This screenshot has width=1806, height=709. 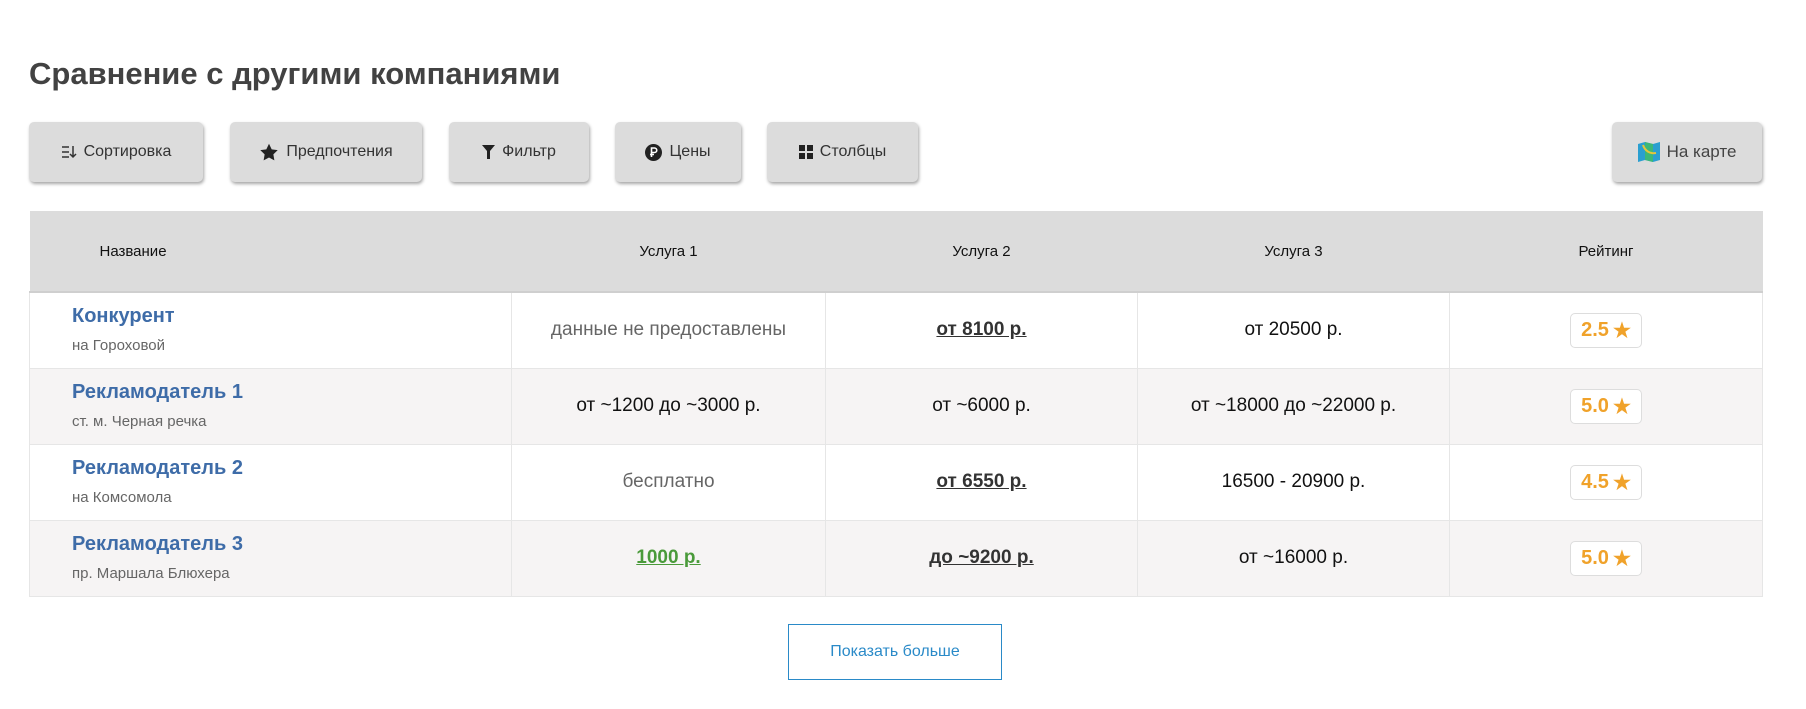 I want to click on columns-button: Столбцы, so click(x=842, y=152).